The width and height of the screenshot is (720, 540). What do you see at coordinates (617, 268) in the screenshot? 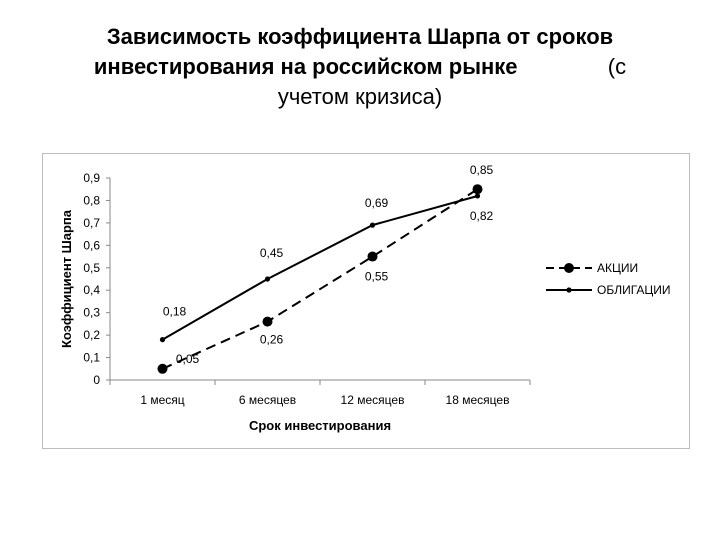
I see `legend-label-stocks: АКЦИИ` at bounding box center [617, 268].